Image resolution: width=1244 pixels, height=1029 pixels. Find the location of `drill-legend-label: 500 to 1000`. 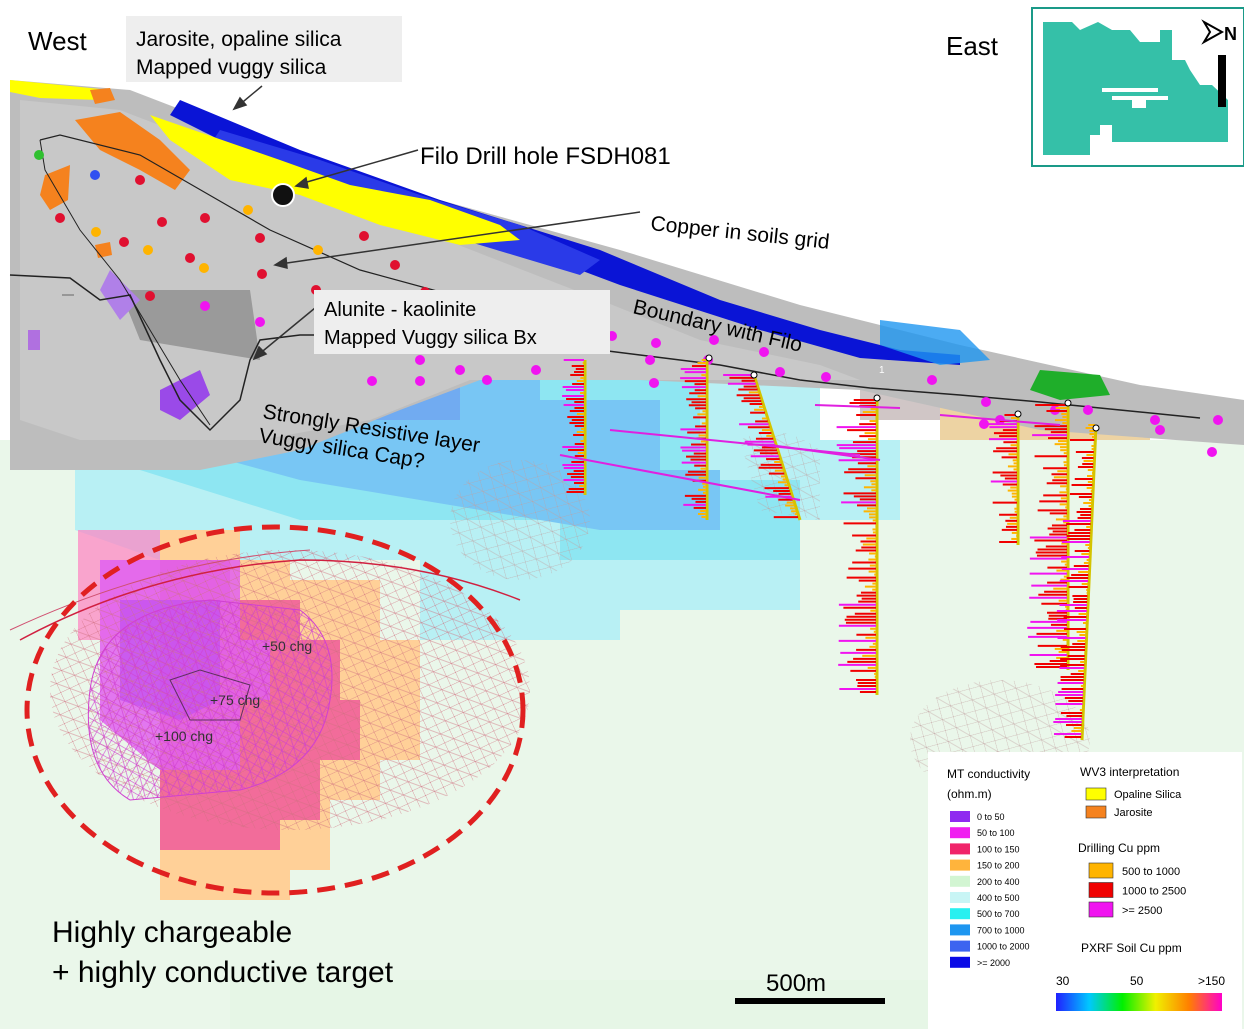

drill-legend-label: 500 to 1000 is located at coordinates (1151, 872).